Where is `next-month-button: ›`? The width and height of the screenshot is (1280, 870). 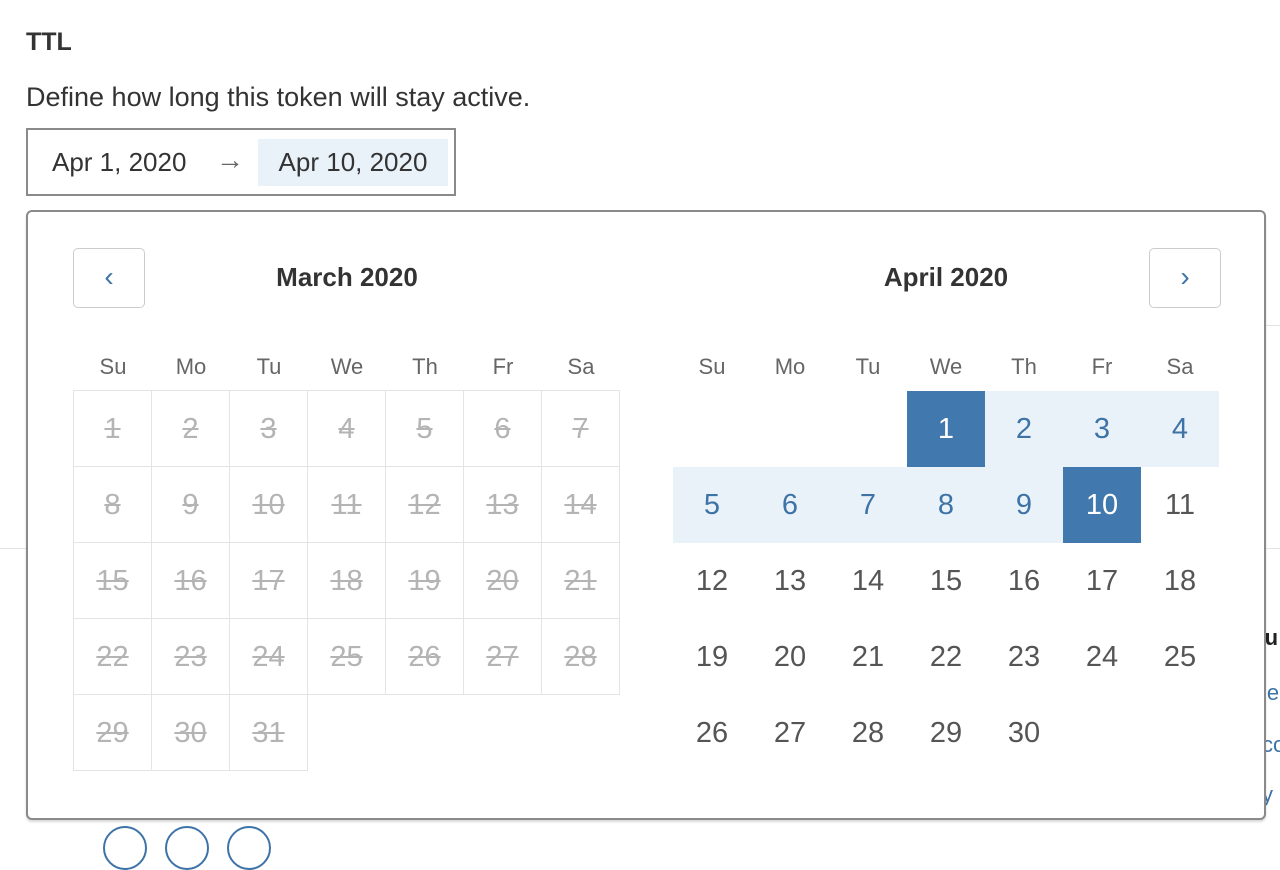
next-month-button: › is located at coordinates (1185, 278).